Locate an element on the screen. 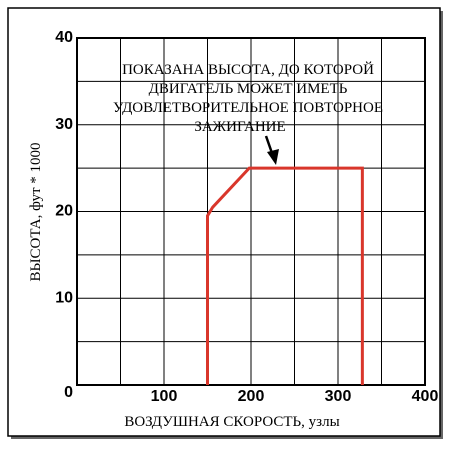  y-tick-label: 40 is located at coordinates (64, 37).